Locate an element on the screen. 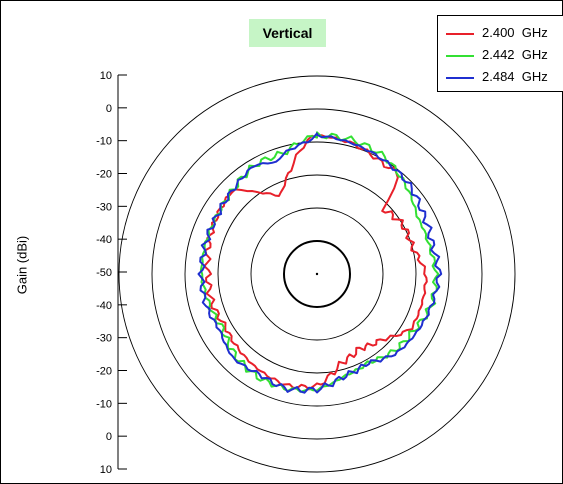 Image resolution: width=563 pixels, height=484 pixels. y-tick-label-9: -20 is located at coordinates (104, 372).